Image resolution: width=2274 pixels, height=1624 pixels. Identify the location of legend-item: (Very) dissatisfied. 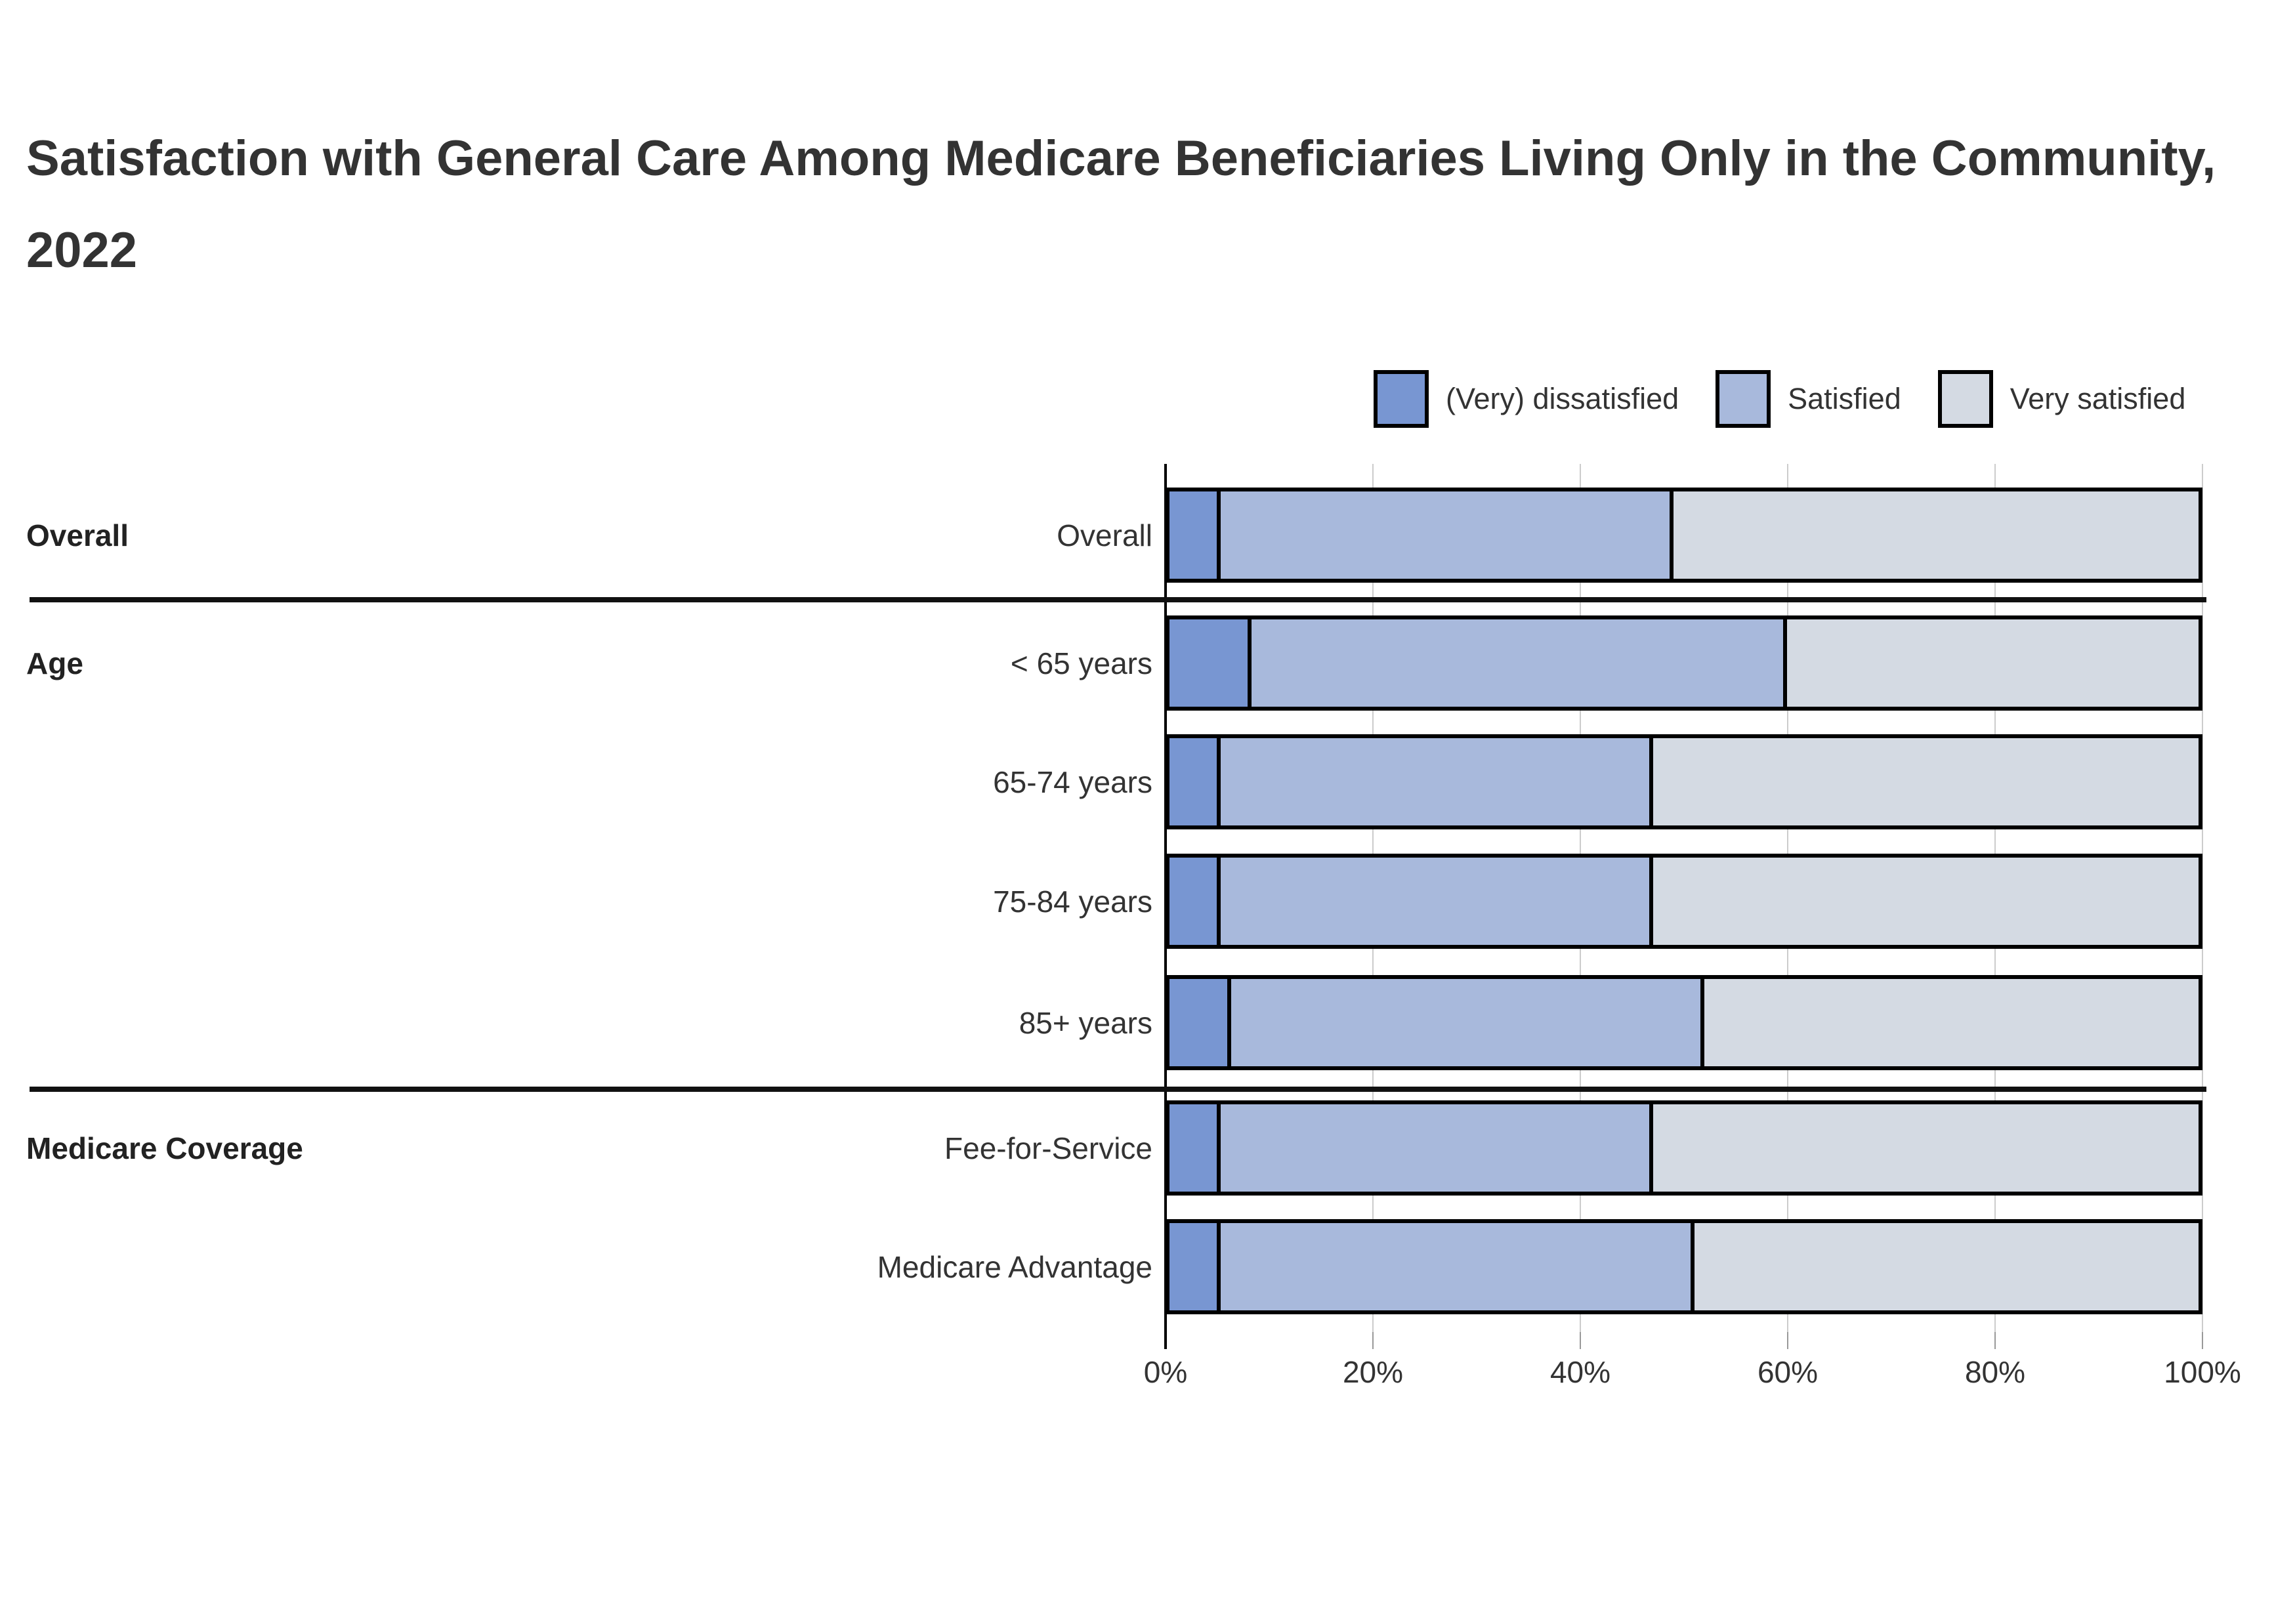
(1526, 399).